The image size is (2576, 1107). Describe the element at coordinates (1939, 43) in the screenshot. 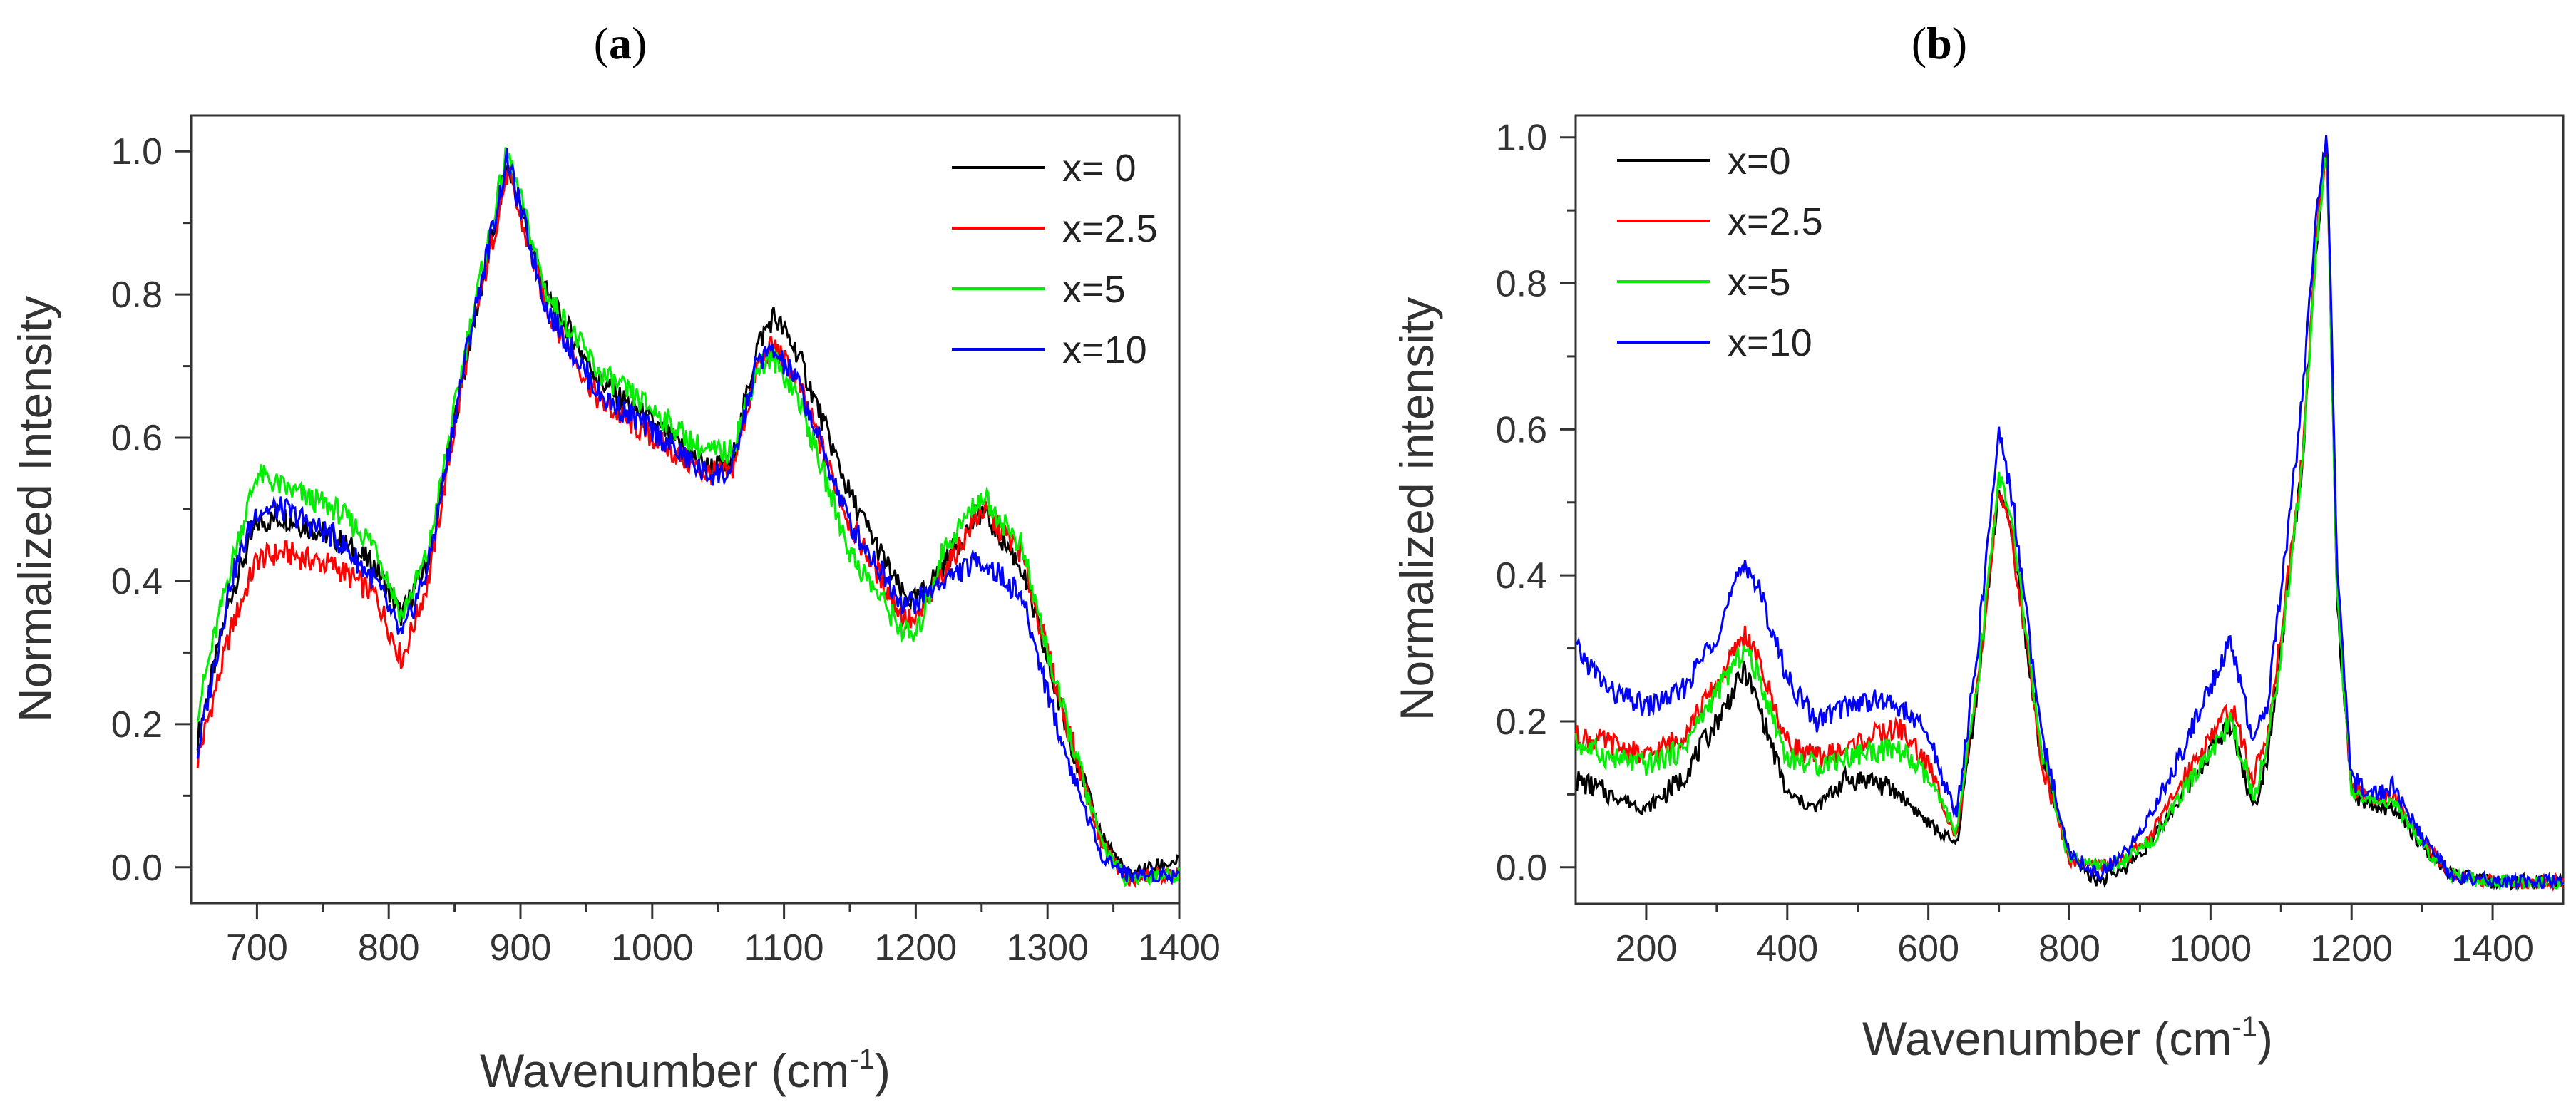

I see `panel-b-label: (b)` at that location.